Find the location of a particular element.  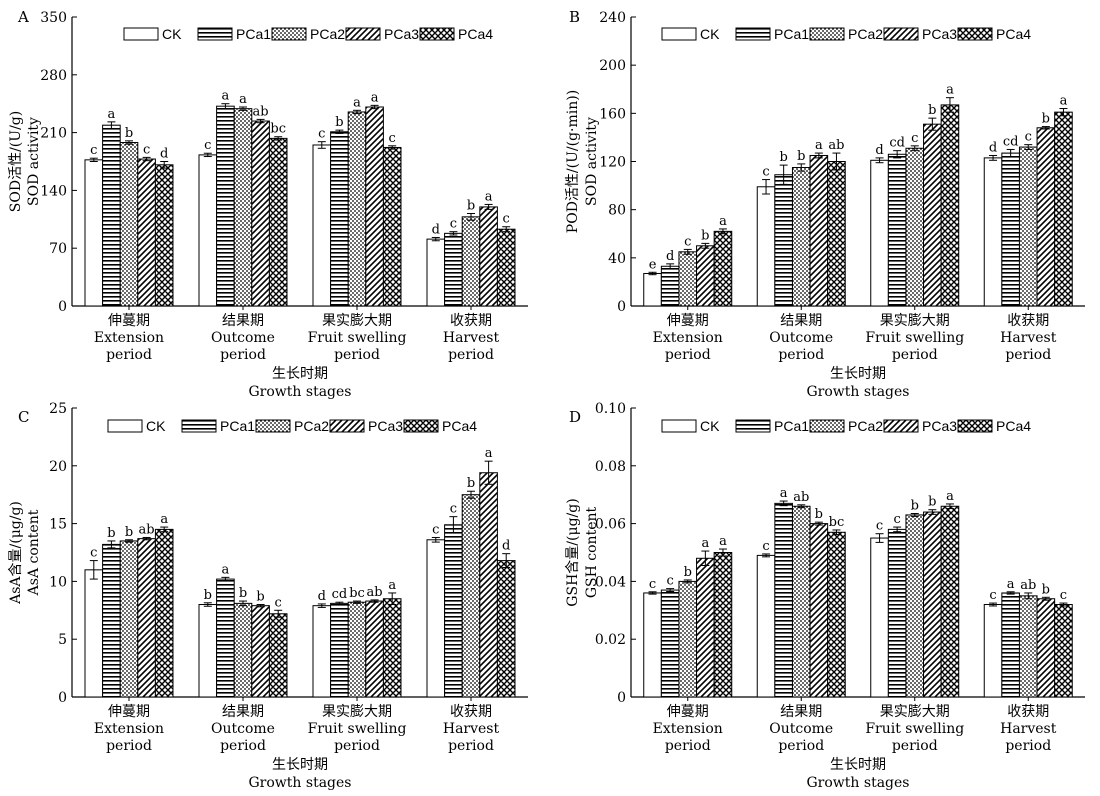

legend-label: PCa1 is located at coordinates (791, 34).